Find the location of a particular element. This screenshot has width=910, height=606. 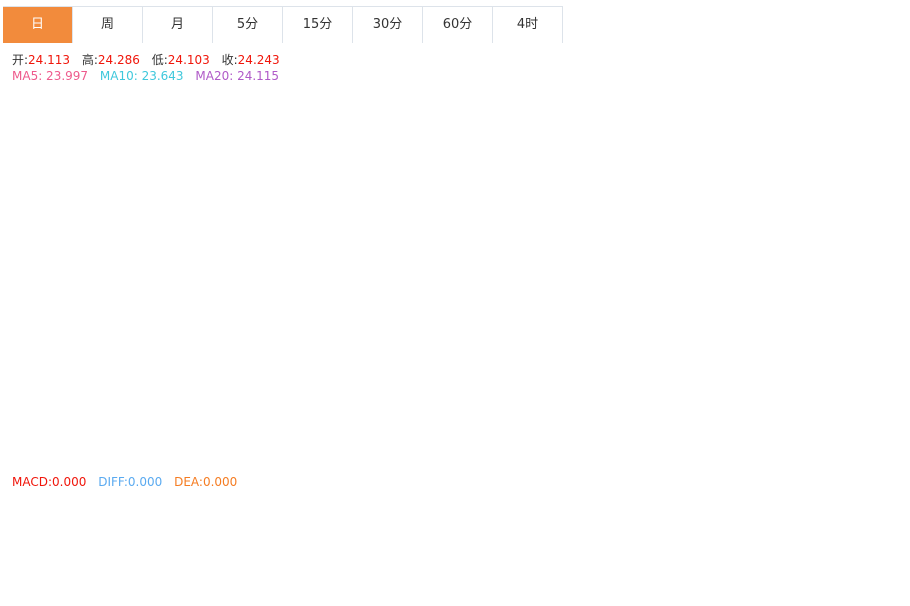

high-value: 24.286 is located at coordinates (118, 60).